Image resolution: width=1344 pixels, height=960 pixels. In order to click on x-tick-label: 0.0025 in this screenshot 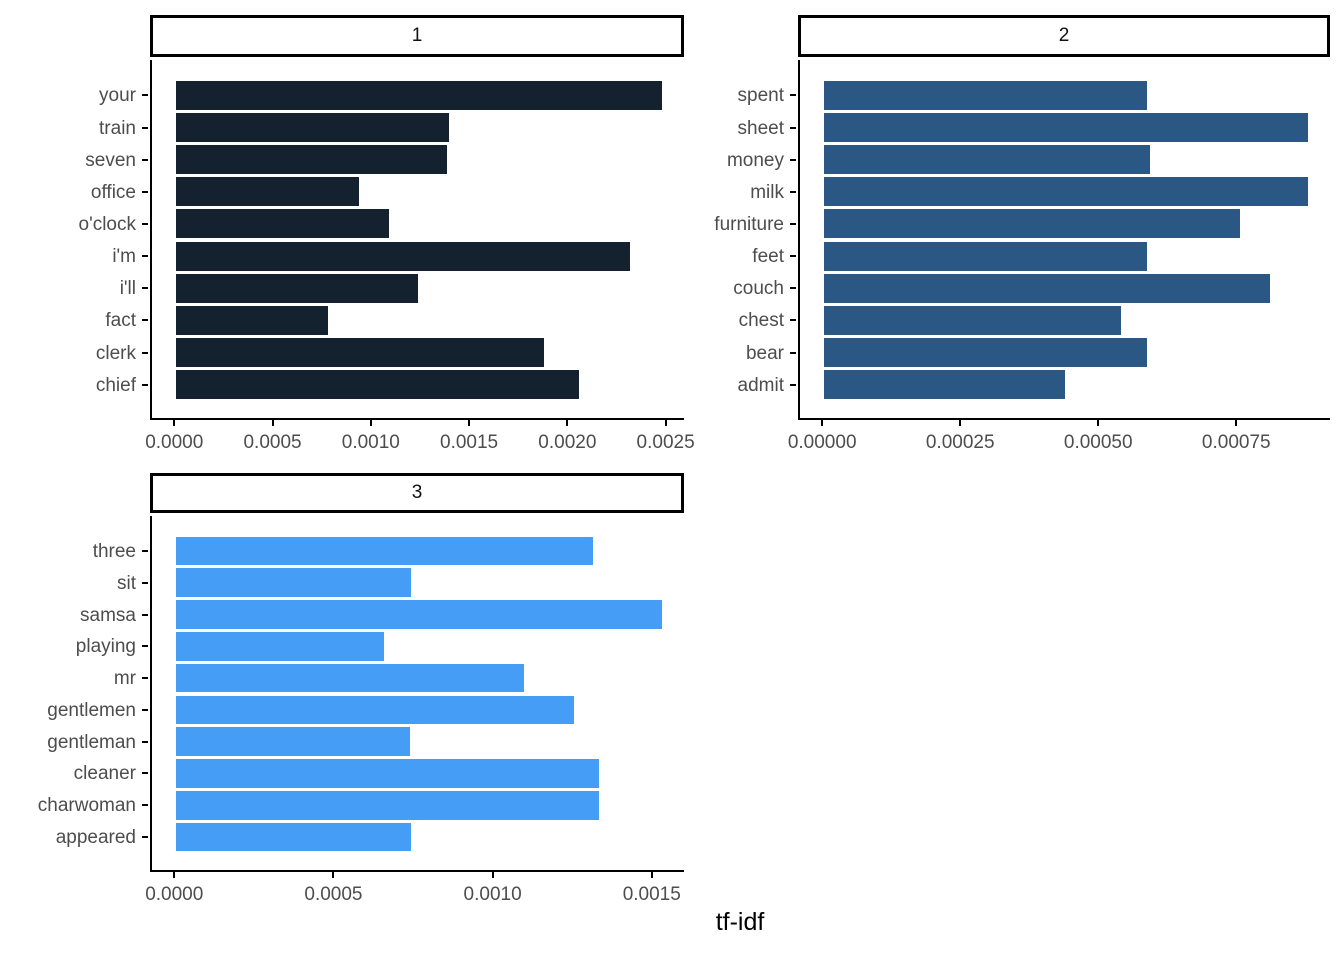, I will do `click(665, 442)`.